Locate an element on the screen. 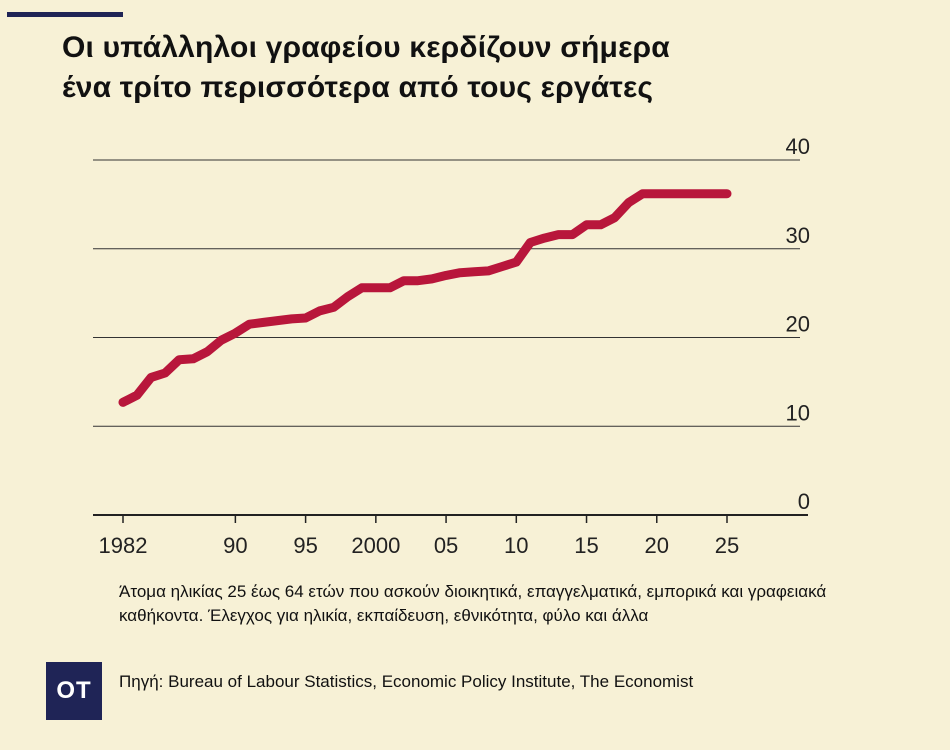 This screenshot has height=750, width=950. x-tick-label-1990: 90 is located at coordinates (235, 545).